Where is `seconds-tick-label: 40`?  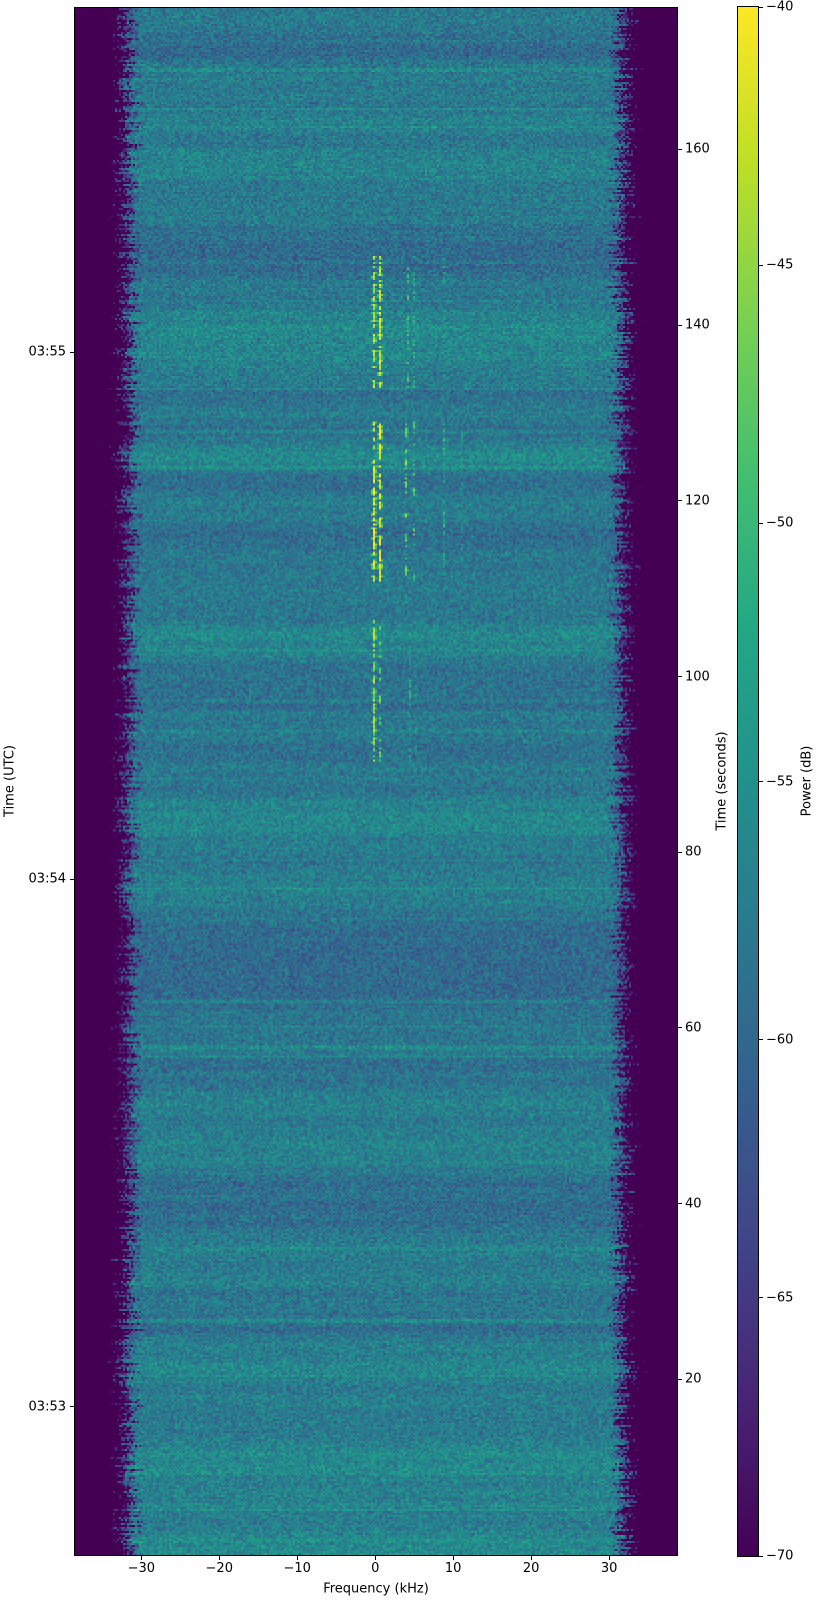 seconds-tick-label: 40 is located at coordinates (693, 1204).